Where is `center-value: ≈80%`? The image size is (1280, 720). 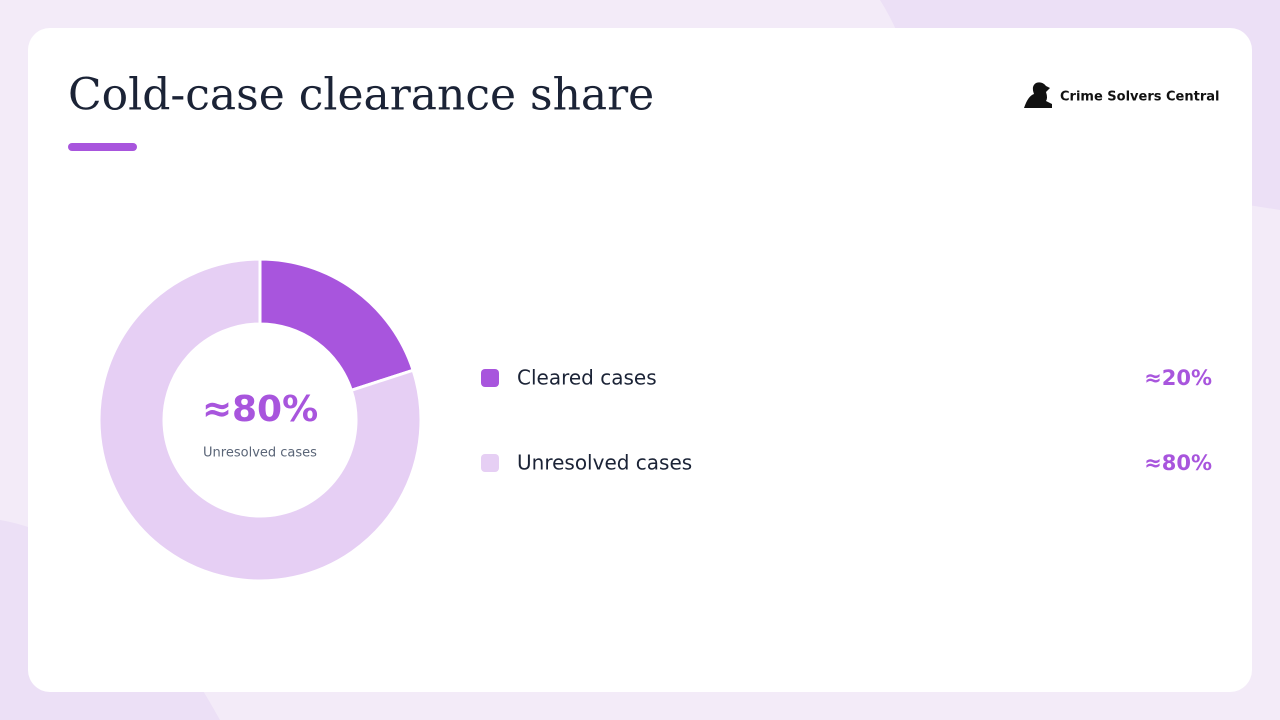 center-value: ≈80% is located at coordinates (260, 409).